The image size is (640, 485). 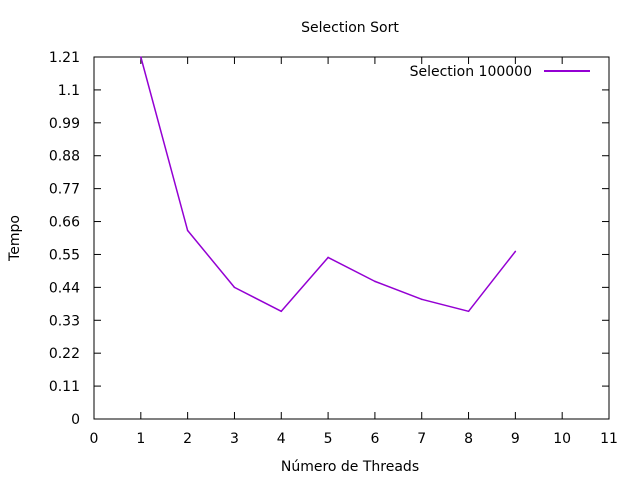 What do you see at coordinates (15, 238) in the screenshot?
I see `y-axis-label: Tempo` at bounding box center [15, 238].